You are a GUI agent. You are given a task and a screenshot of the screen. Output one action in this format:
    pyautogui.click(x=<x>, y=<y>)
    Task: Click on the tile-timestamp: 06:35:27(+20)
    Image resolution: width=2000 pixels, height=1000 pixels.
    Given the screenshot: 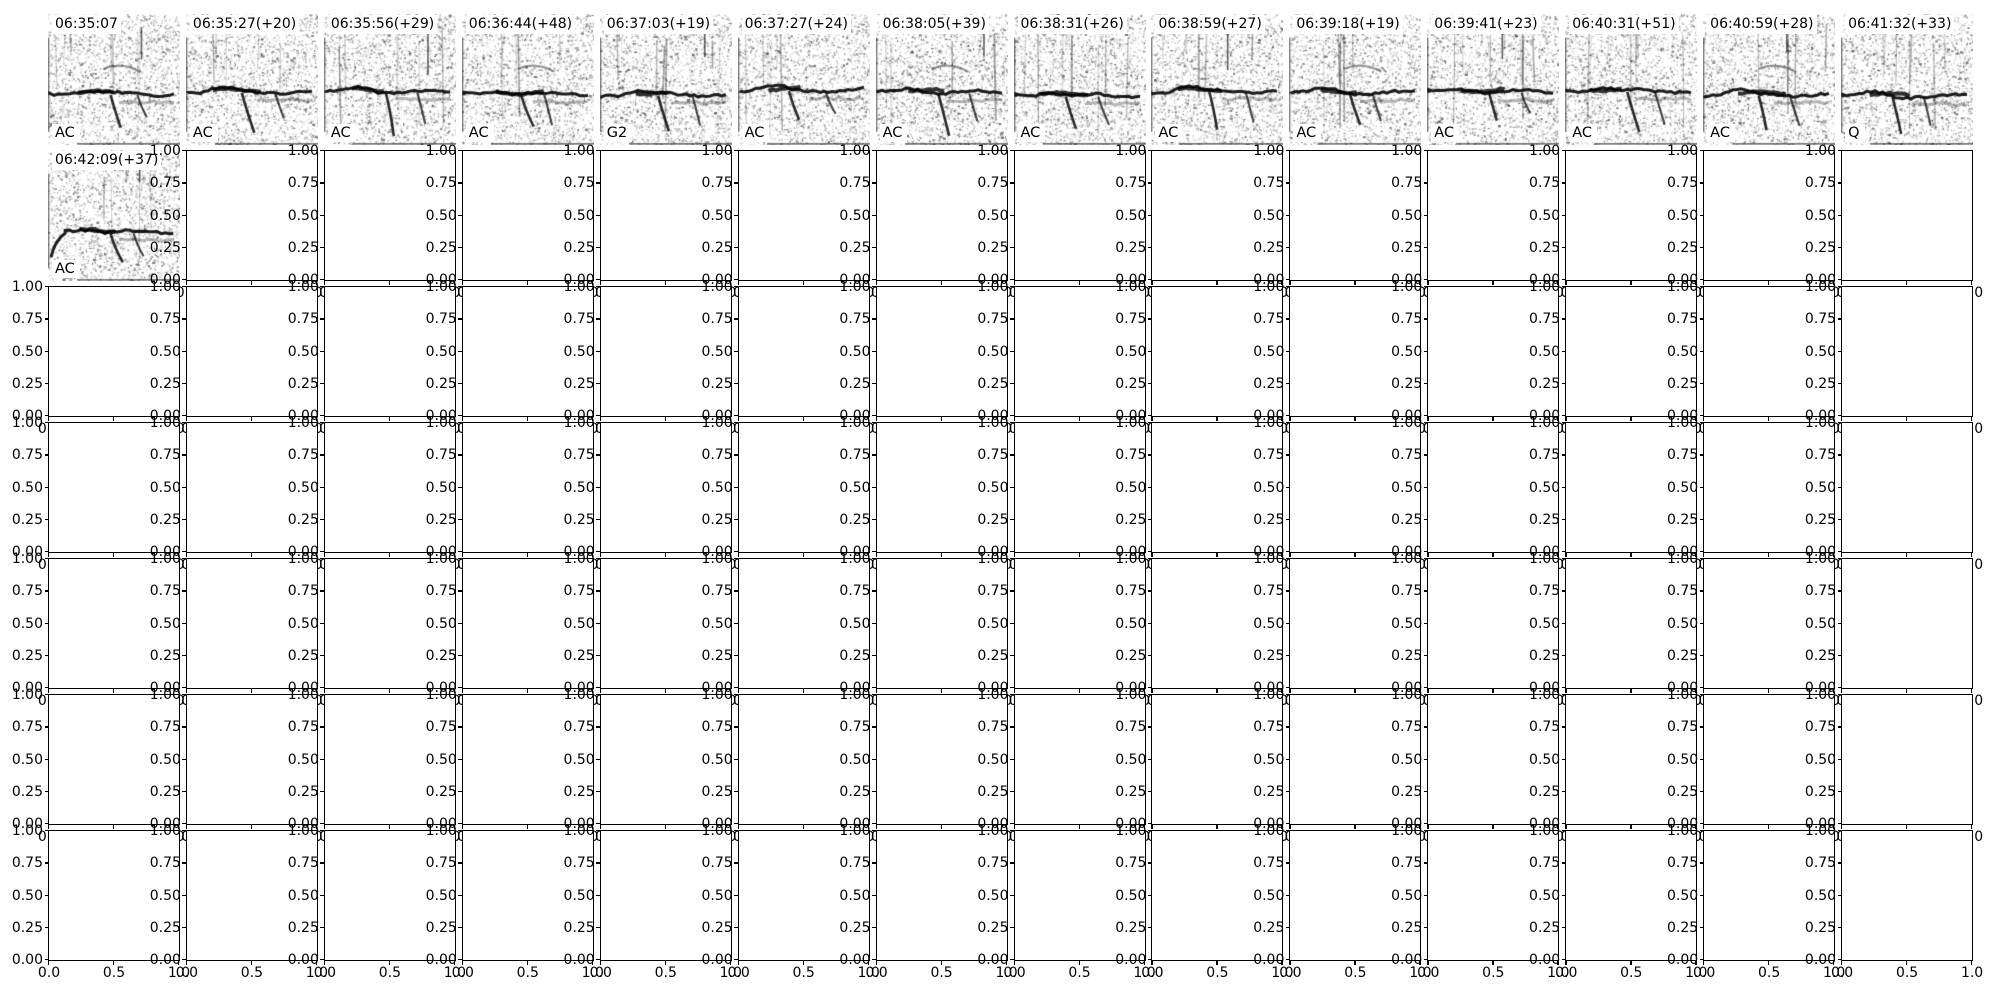 What is the action you would take?
    pyautogui.click(x=244, y=24)
    